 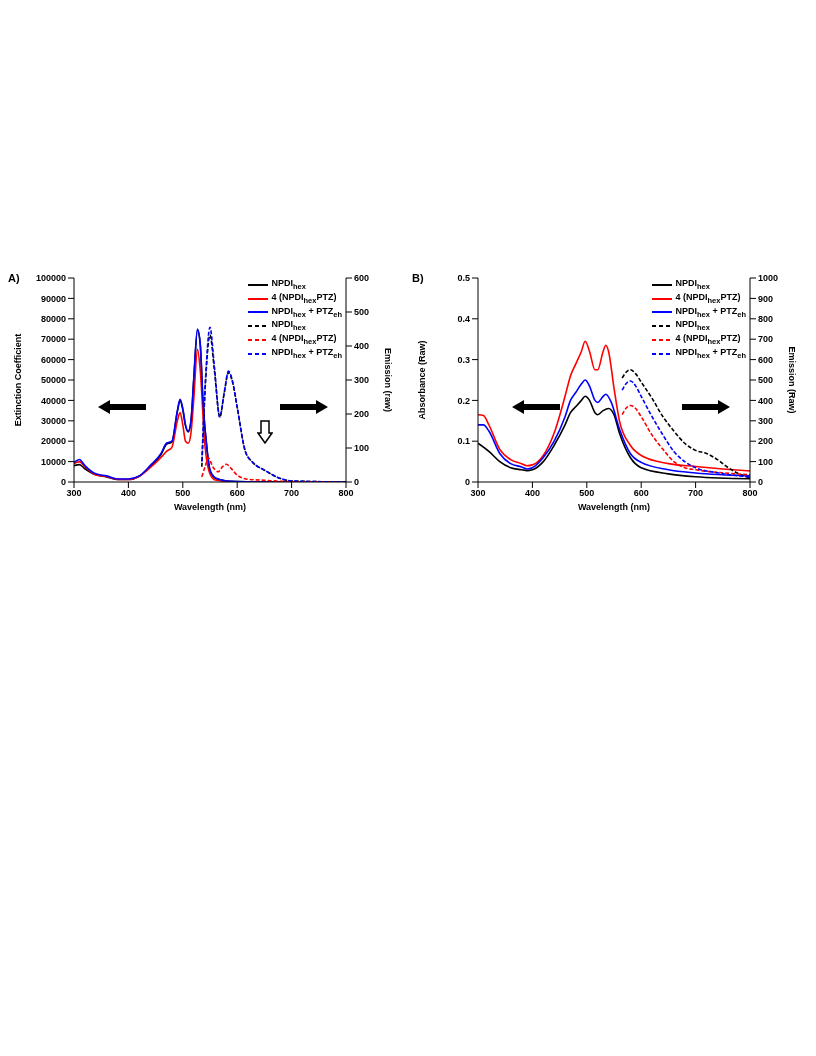 What do you see at coordinates (53, 441) in the screenshot?
I see `y-tick-label: 20000` at bounding box center [53, 441].